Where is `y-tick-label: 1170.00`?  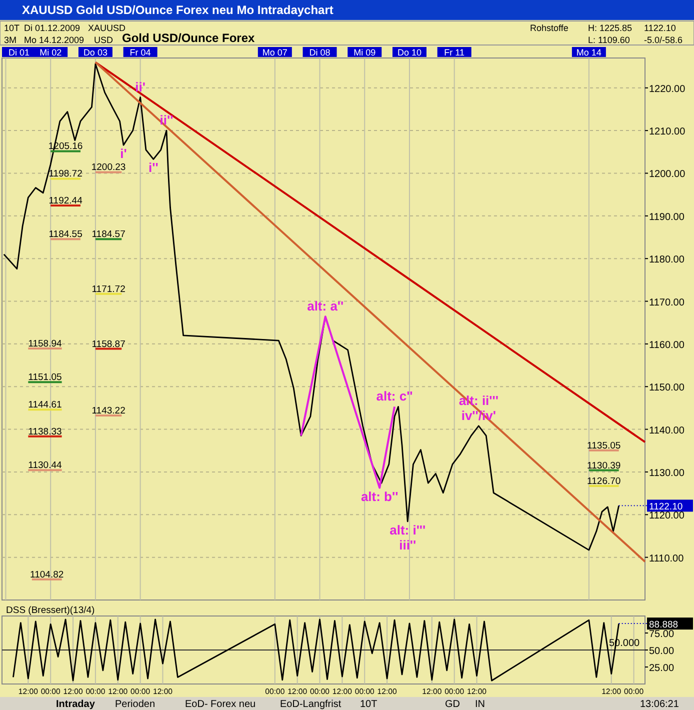
y-tick-label: 1170.00 is located at coordinates (667, 302).